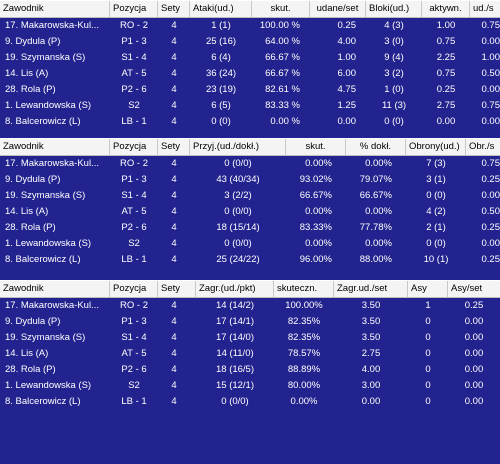  Describe the element at coordinates (436, 147) in the screenshot. I see `col-header-defenses: Obrony(ud.)` at that location.